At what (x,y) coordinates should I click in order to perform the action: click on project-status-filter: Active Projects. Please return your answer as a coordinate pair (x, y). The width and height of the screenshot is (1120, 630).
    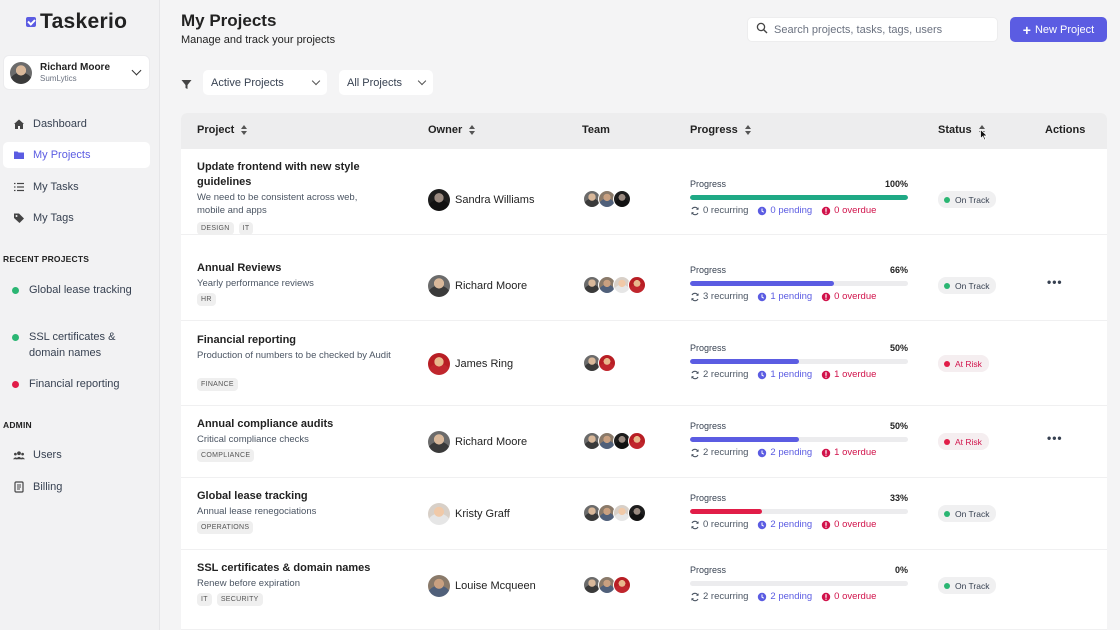
    Looking at the image, I should click on (265, 82).